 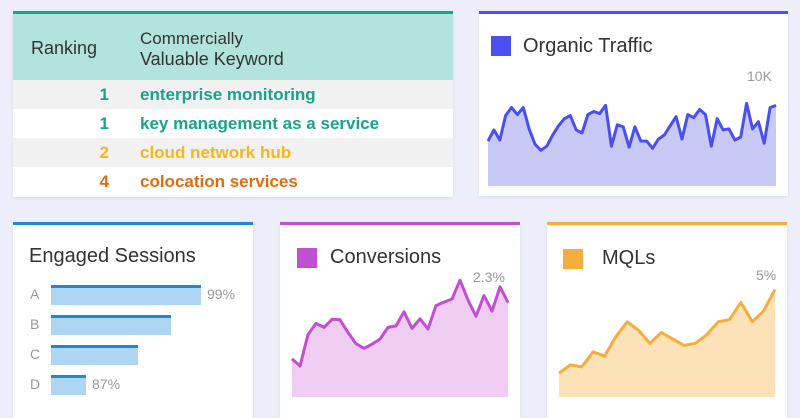 What do you see at coordinates (667, 331) in the screenshot?
I see `mqls-series-line` at bounding box center [667, 331].